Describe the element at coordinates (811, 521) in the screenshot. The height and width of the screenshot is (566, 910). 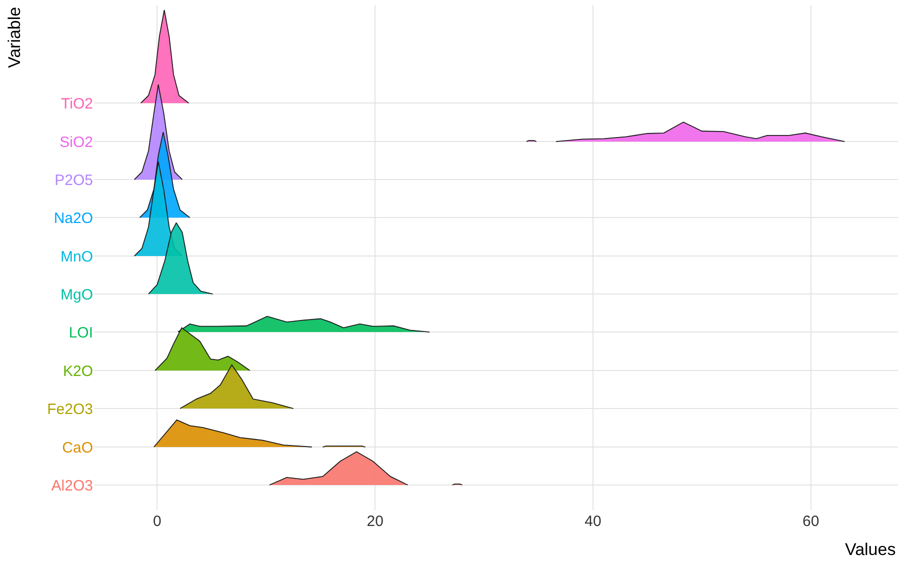
I see `x-tick-label: 60` at that location.